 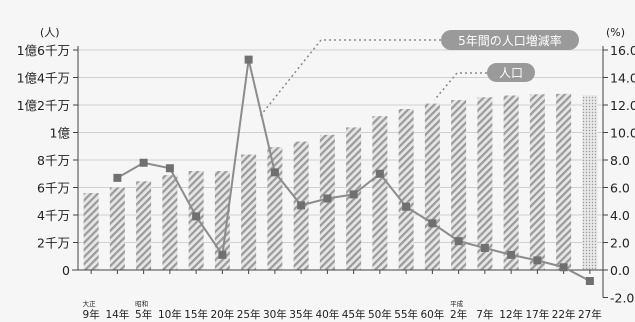 What do you see at coordinates (327, 314) in the screenshot?
I see `category-label: 40年` at bounding box center [327, 314].